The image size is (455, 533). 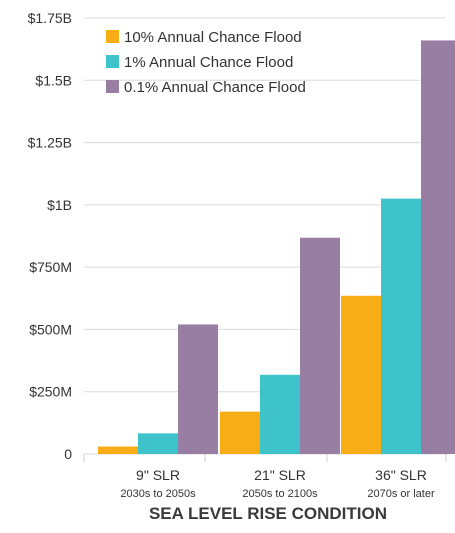 I want to click on x-category-label: 36" SLR, so click(x=401, y=475).